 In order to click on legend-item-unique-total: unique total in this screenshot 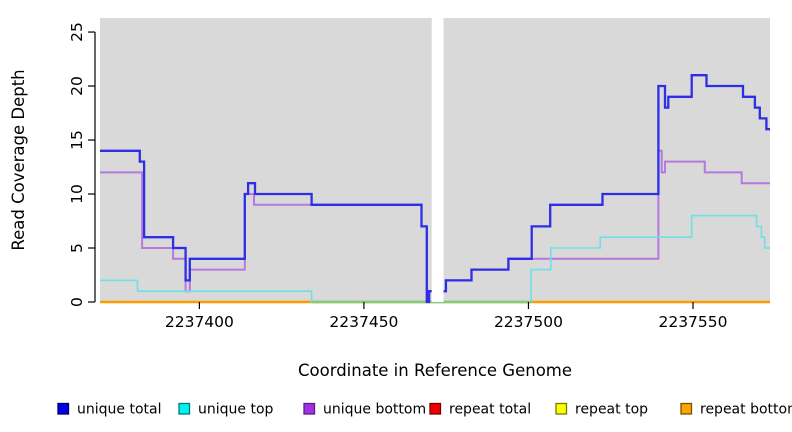, I will do `click(109, 410)`.